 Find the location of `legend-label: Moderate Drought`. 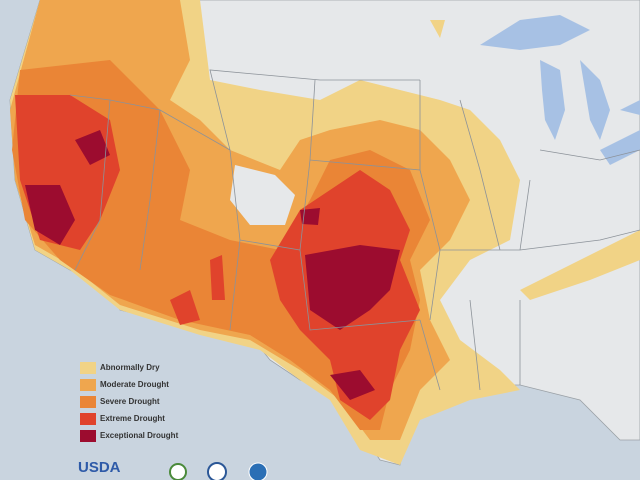

legend-label: Moderate Drought is located at coordinates (134, 384).